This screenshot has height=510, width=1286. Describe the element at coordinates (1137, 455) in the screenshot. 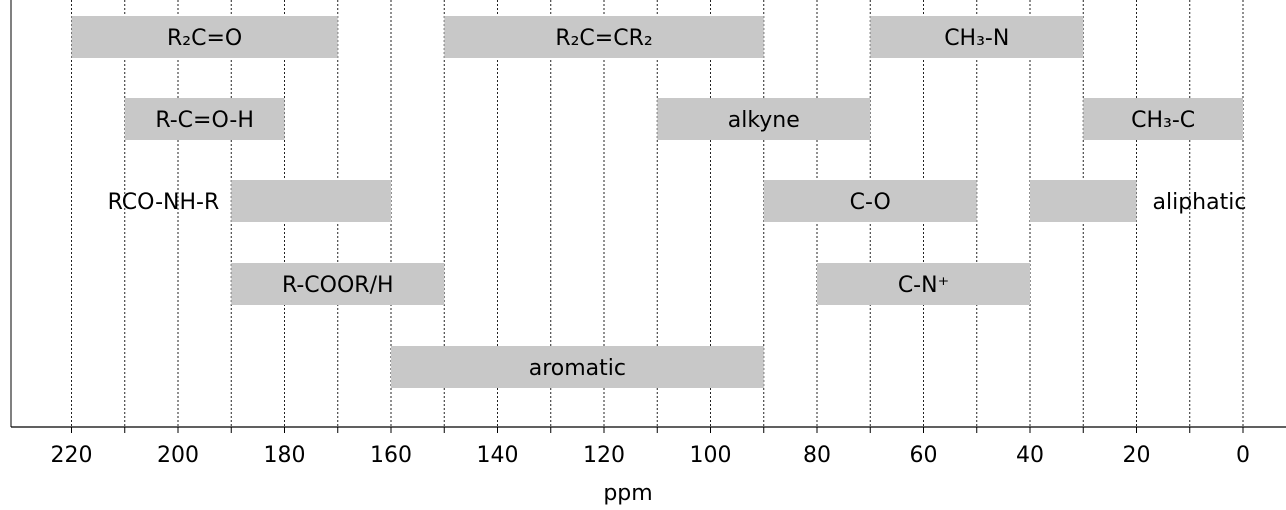

I see `x-tick-label-20: 20` at that location.